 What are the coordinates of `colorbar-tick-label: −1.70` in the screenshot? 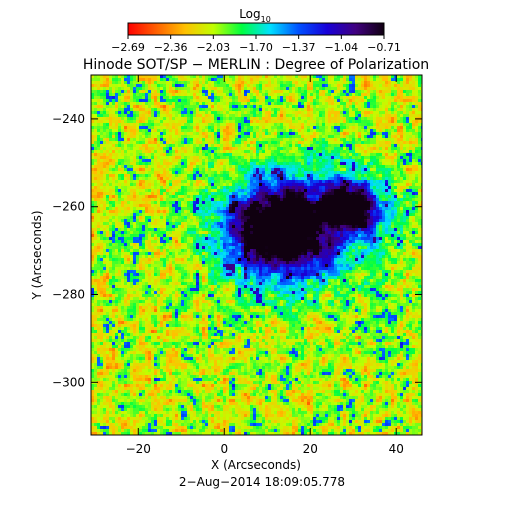 It's located at (256, 47).